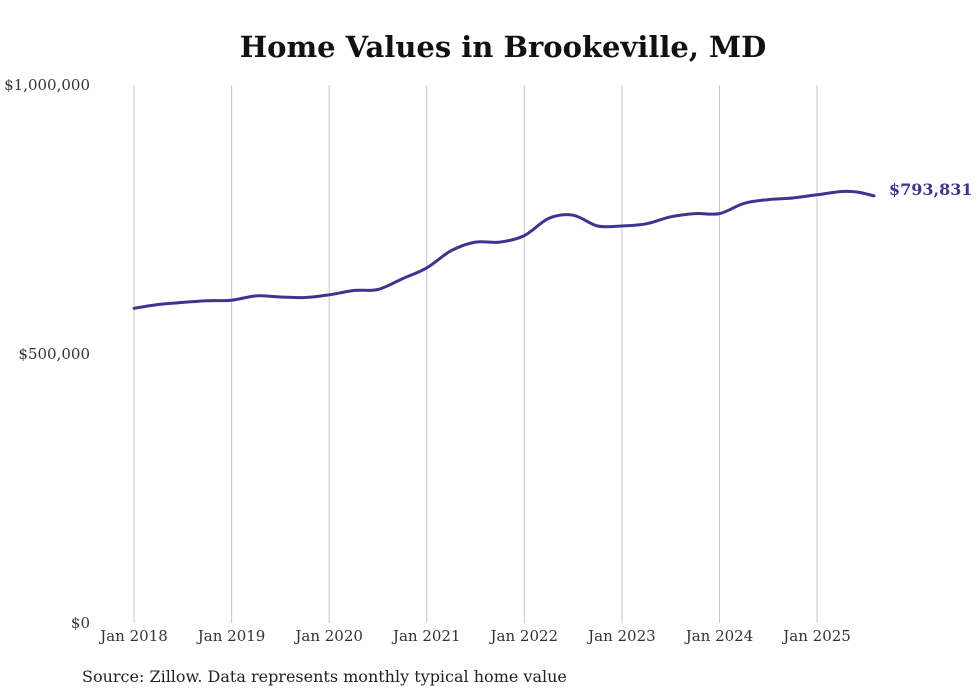 This screenshot has height=699, width=980. I want to click on y-tick-label: $0, so click(80, 623).